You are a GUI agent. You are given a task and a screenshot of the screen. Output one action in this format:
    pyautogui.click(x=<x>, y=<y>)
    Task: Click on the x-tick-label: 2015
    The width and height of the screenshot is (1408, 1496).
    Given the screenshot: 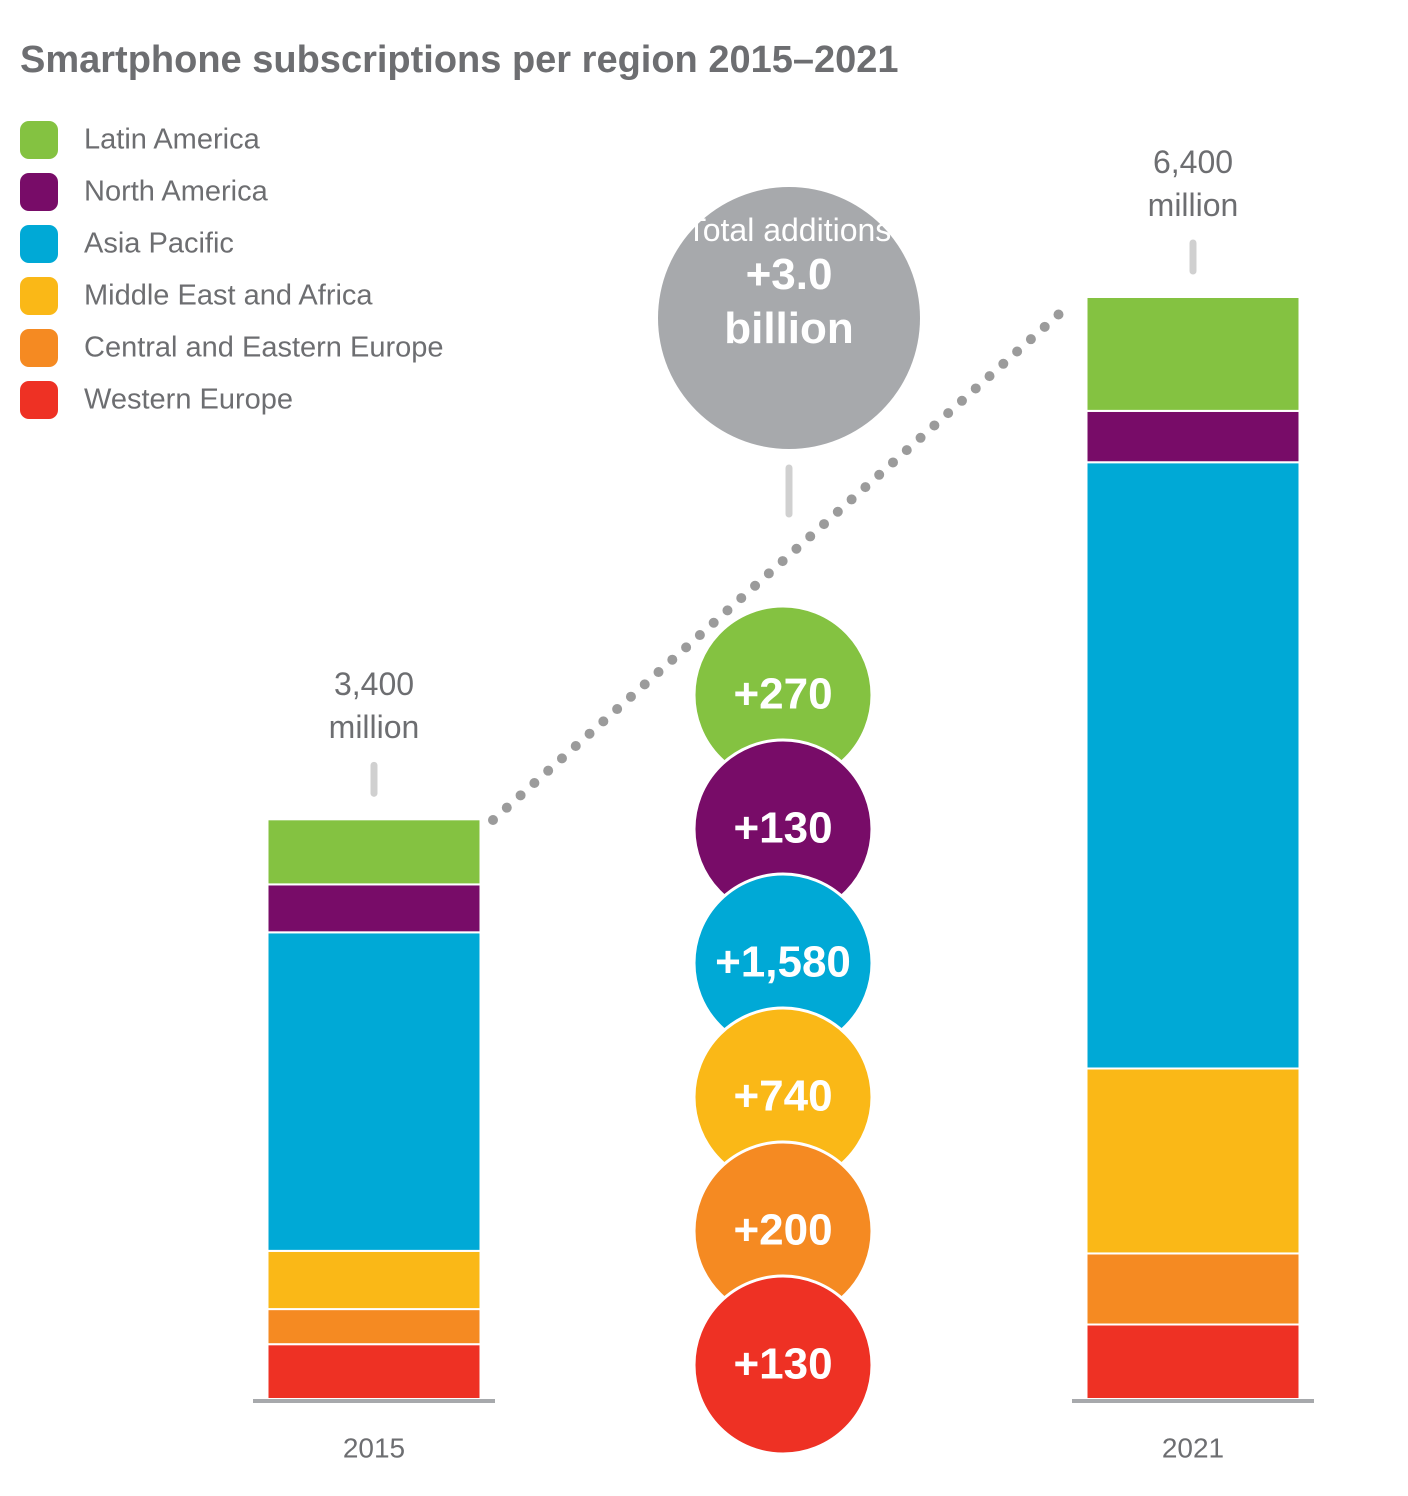 What is the action you would take?
    pyautogui.click(x=374, y=1447)
    